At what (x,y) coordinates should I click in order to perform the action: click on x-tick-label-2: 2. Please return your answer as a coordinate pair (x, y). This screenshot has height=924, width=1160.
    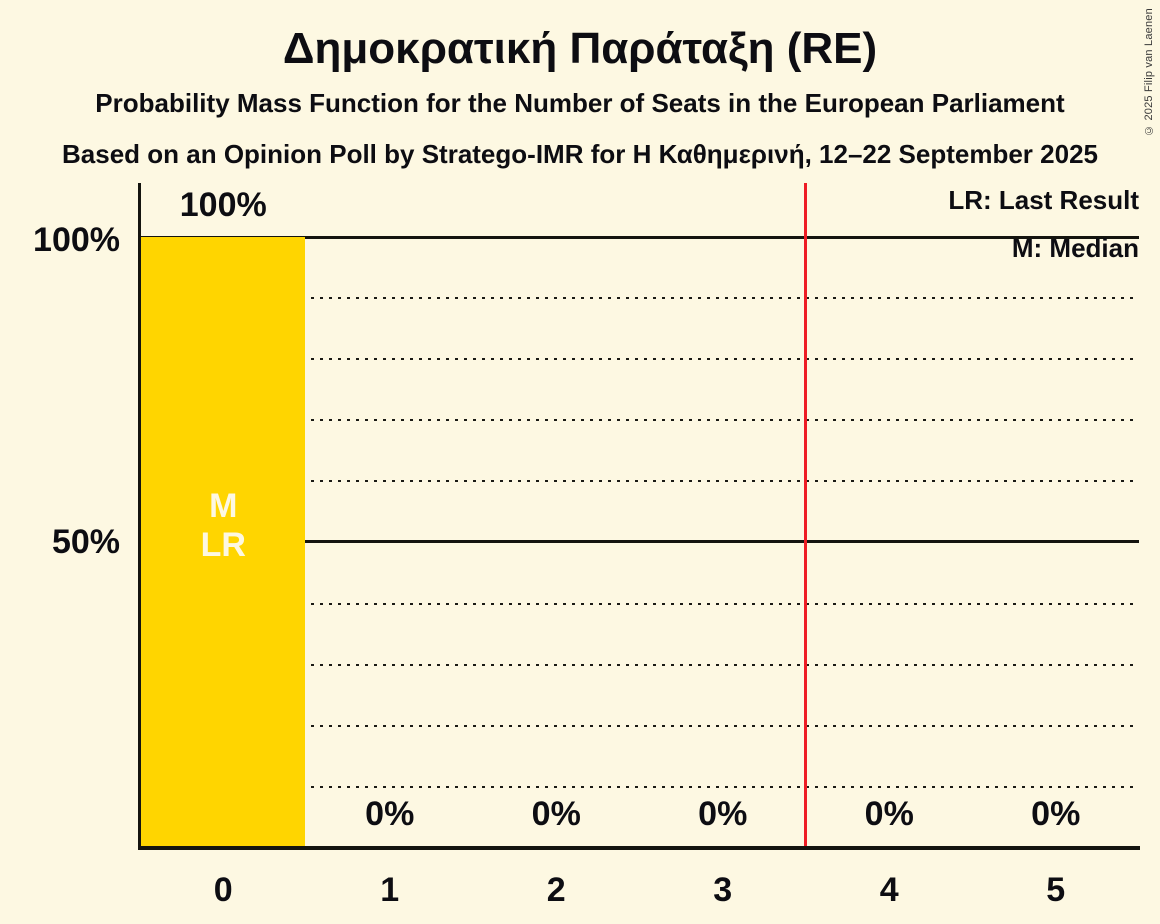
    Looking at the image, I should click on (556, 890).